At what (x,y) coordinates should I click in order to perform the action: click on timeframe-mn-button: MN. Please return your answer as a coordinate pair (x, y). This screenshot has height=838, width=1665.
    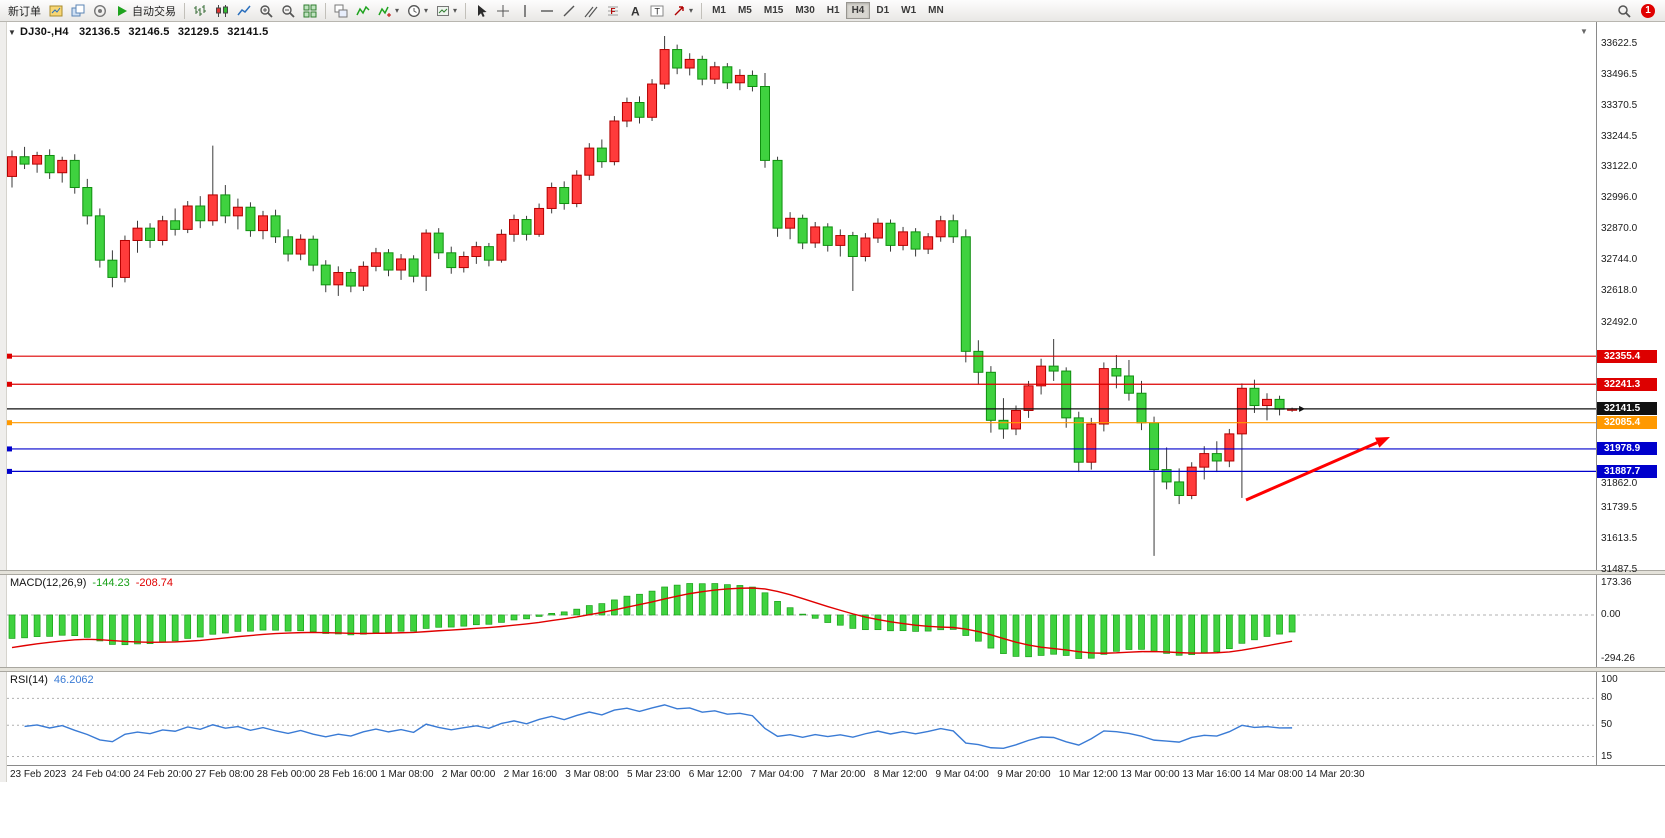
    Looking at the image, I should click on (936, 10).